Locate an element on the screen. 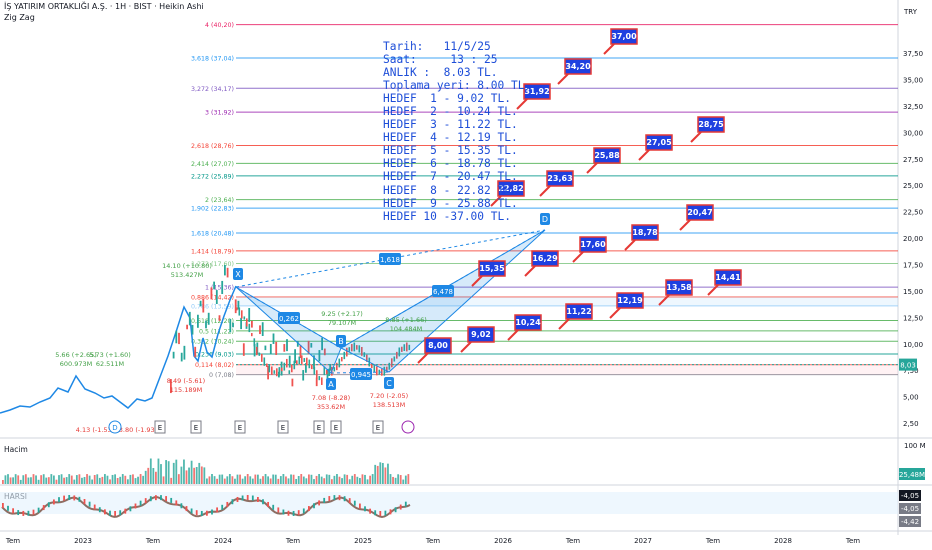 This screenshot has height=550, width=932. harsi-value-tag is located at coordinates (910, 508).